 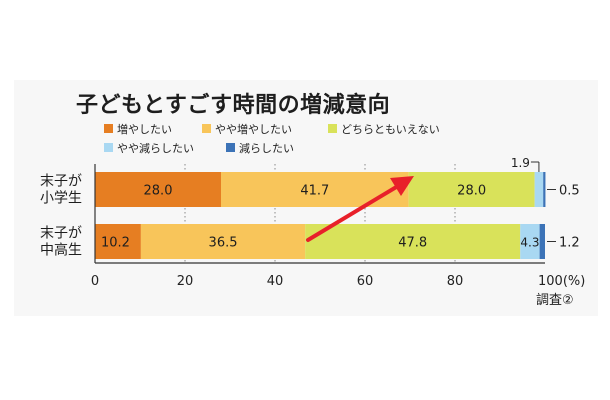 I want to click on data-label: 36.5, so click(x=223, y=243).